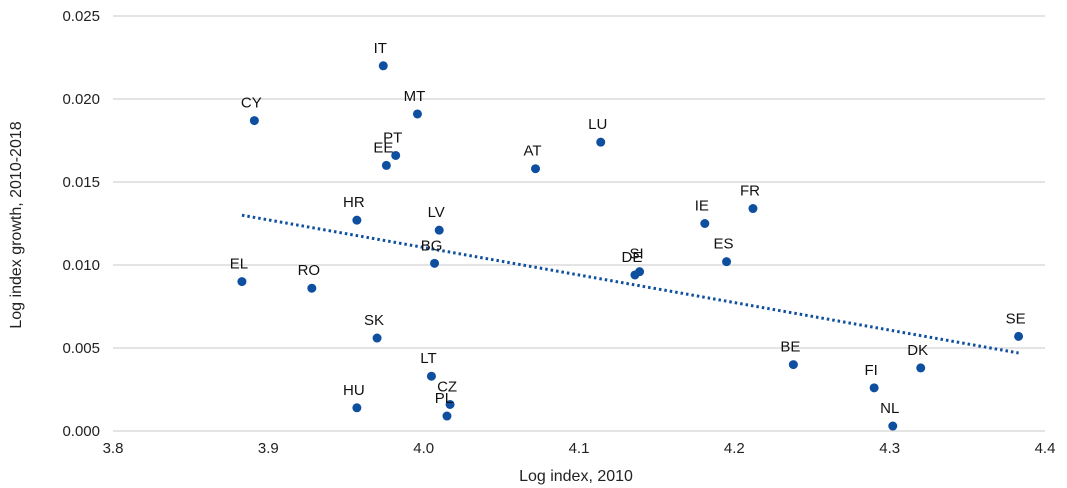 This screenshot has height=488, width=1067. What do you see at coordinates (753, 209) in the screenshot?
I see `data-point-fr` at bounding box center [753, 209].